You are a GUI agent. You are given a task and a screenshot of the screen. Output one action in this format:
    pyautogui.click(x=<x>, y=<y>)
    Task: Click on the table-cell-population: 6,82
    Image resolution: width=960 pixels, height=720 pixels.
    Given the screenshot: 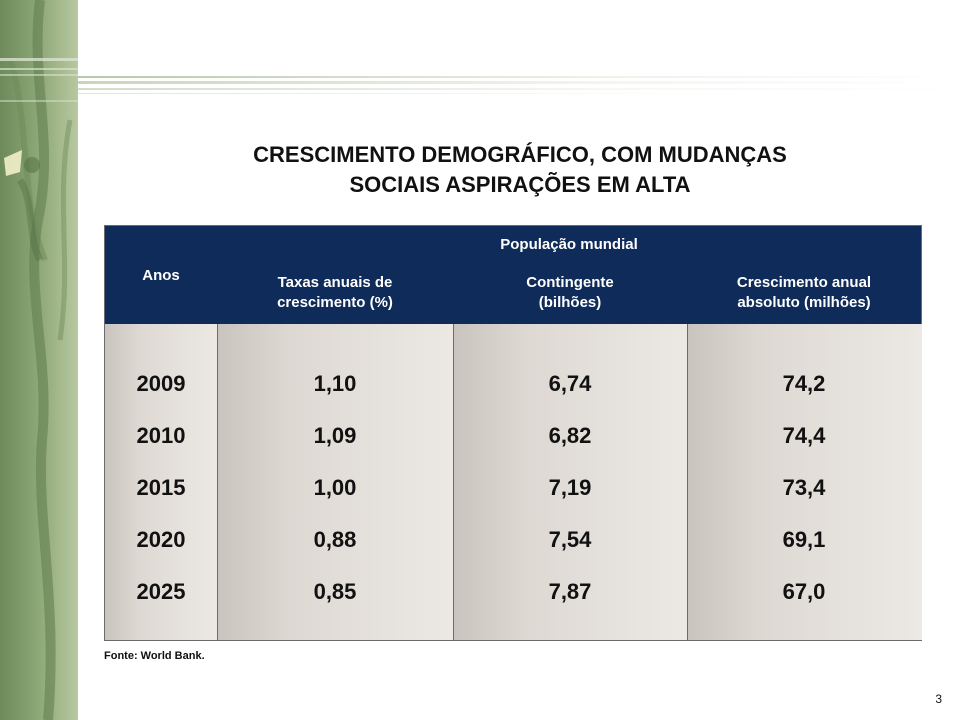 What is the action you would take?
    pyautogui.click(x=570, y=435)
    